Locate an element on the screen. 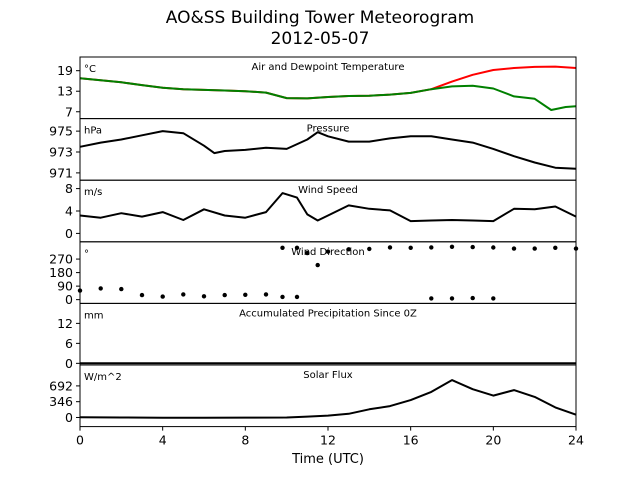  x-tick-label-6: 24 is located at coordinates (576, 440).